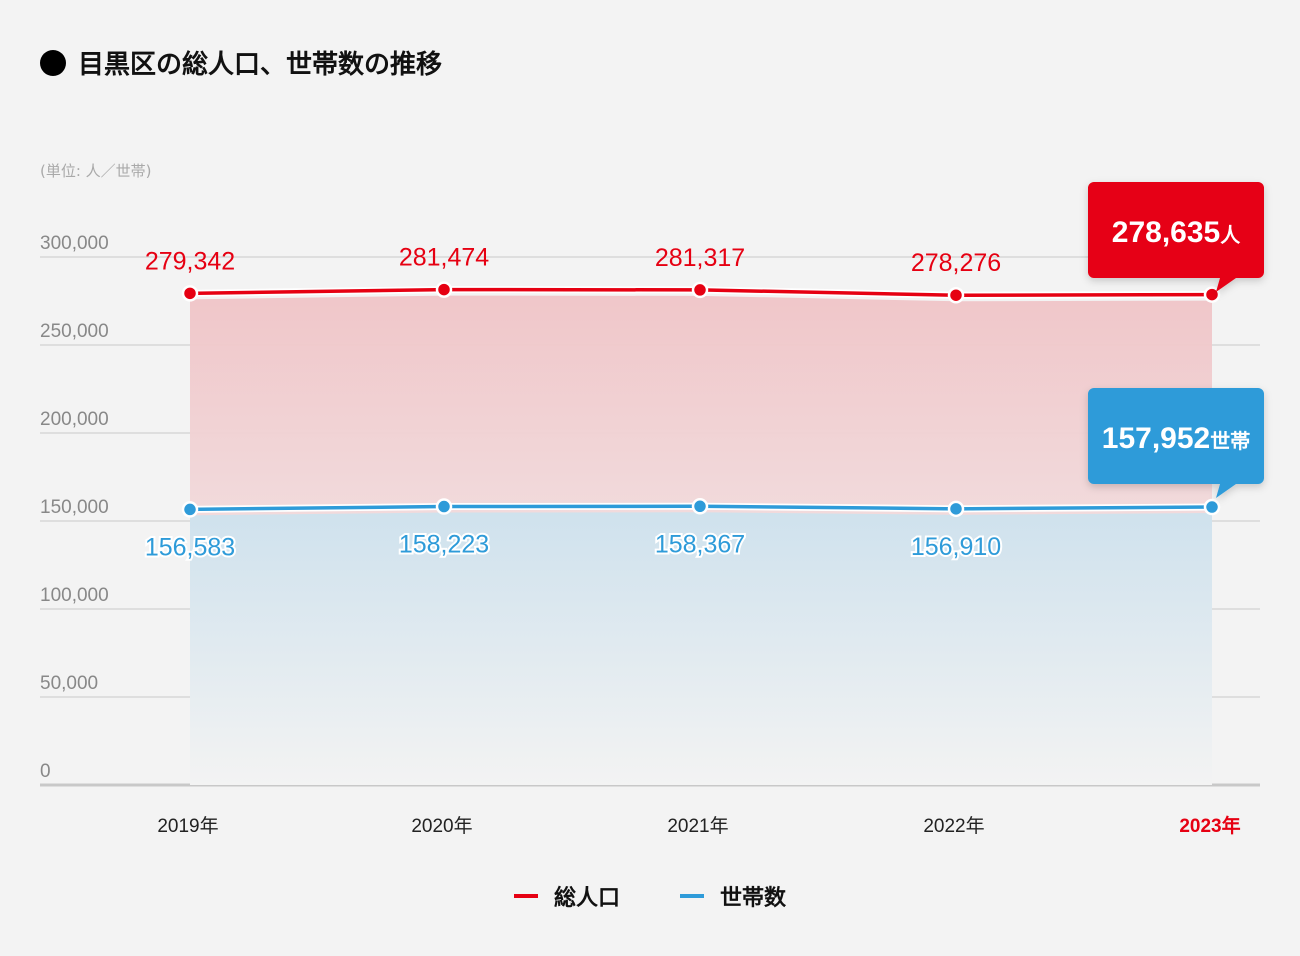 Image resolution: width=1300 pixels, height=956 pixels. I want to click on y-tick-label: 300,000, so click(74, 243).